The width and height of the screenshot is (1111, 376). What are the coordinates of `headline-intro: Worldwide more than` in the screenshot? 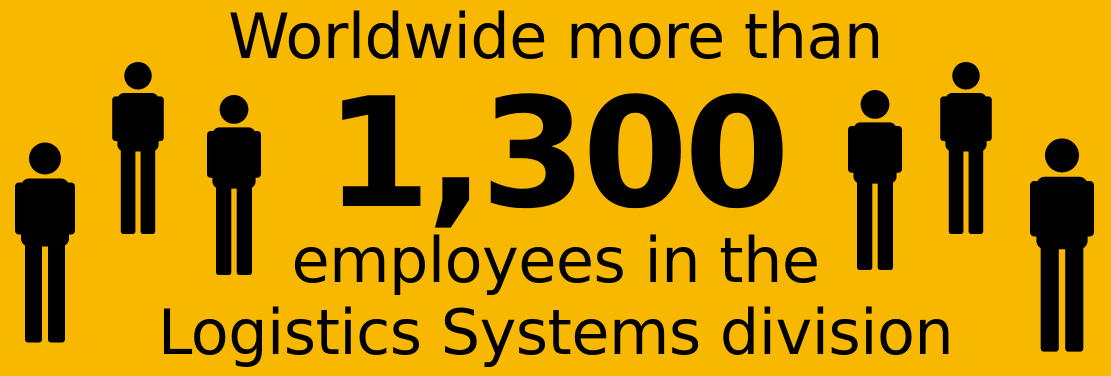 It's located at (555, 36).